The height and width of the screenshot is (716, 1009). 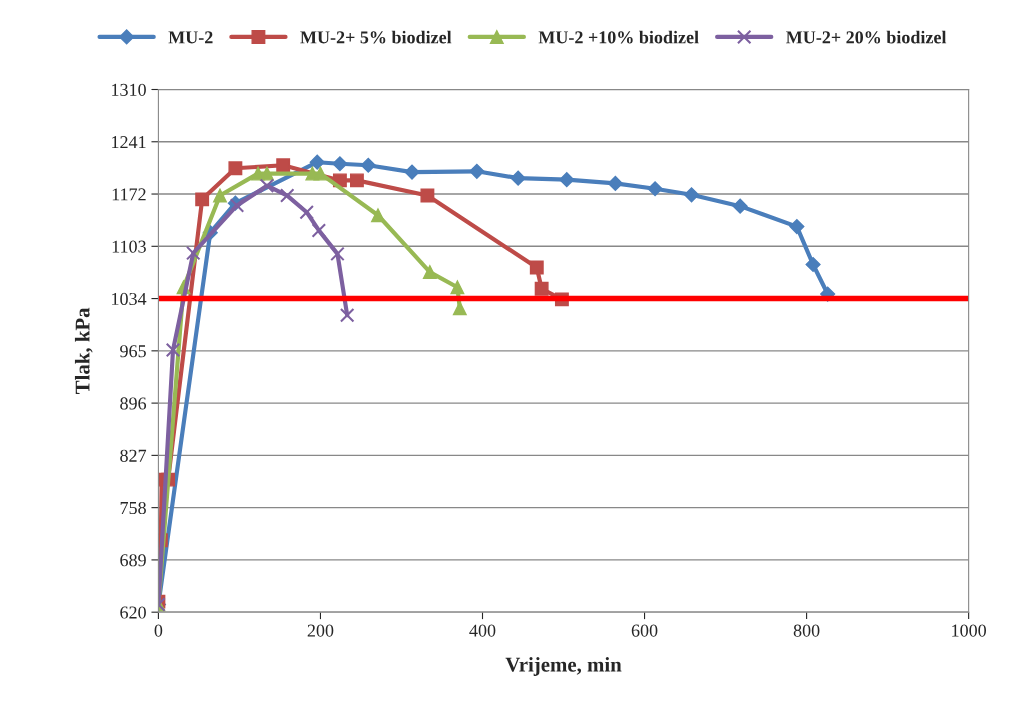 I want to click on y-tick-label: 1310, so click(x=129, y=89).